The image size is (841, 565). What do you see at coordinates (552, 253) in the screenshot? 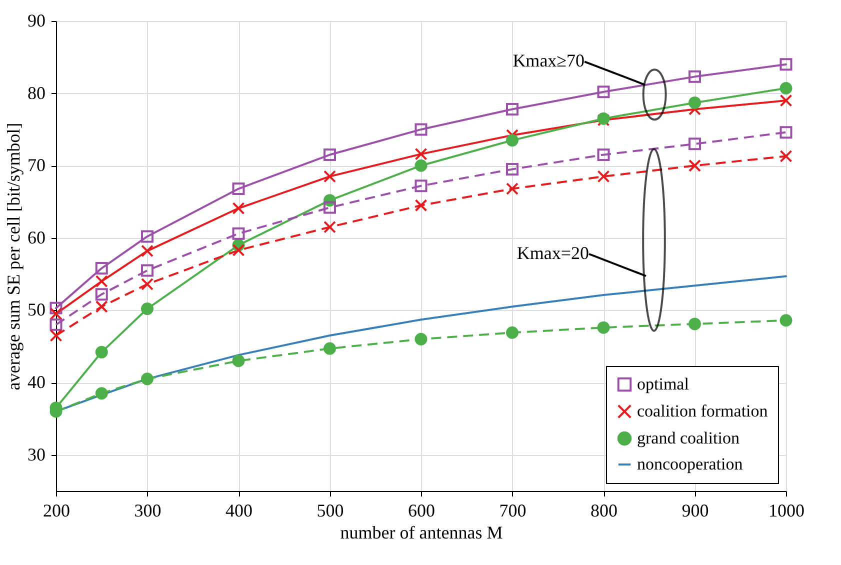
I see `annotation: Kmax=20` at bounding box center [552, 253].